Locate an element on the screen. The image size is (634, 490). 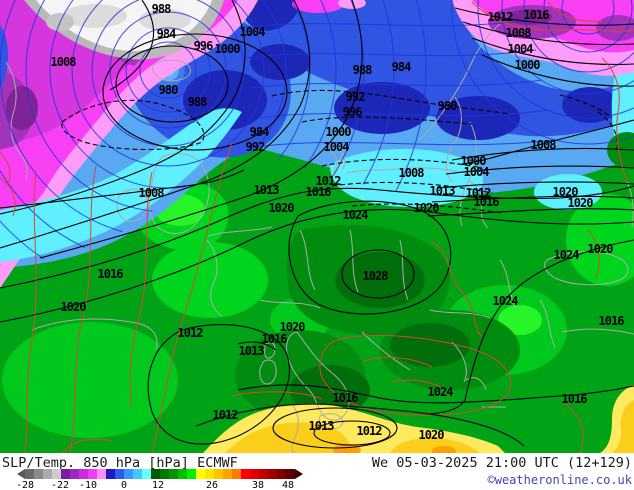
colorbar-tick: -28 is located at coordinates (25, 485).